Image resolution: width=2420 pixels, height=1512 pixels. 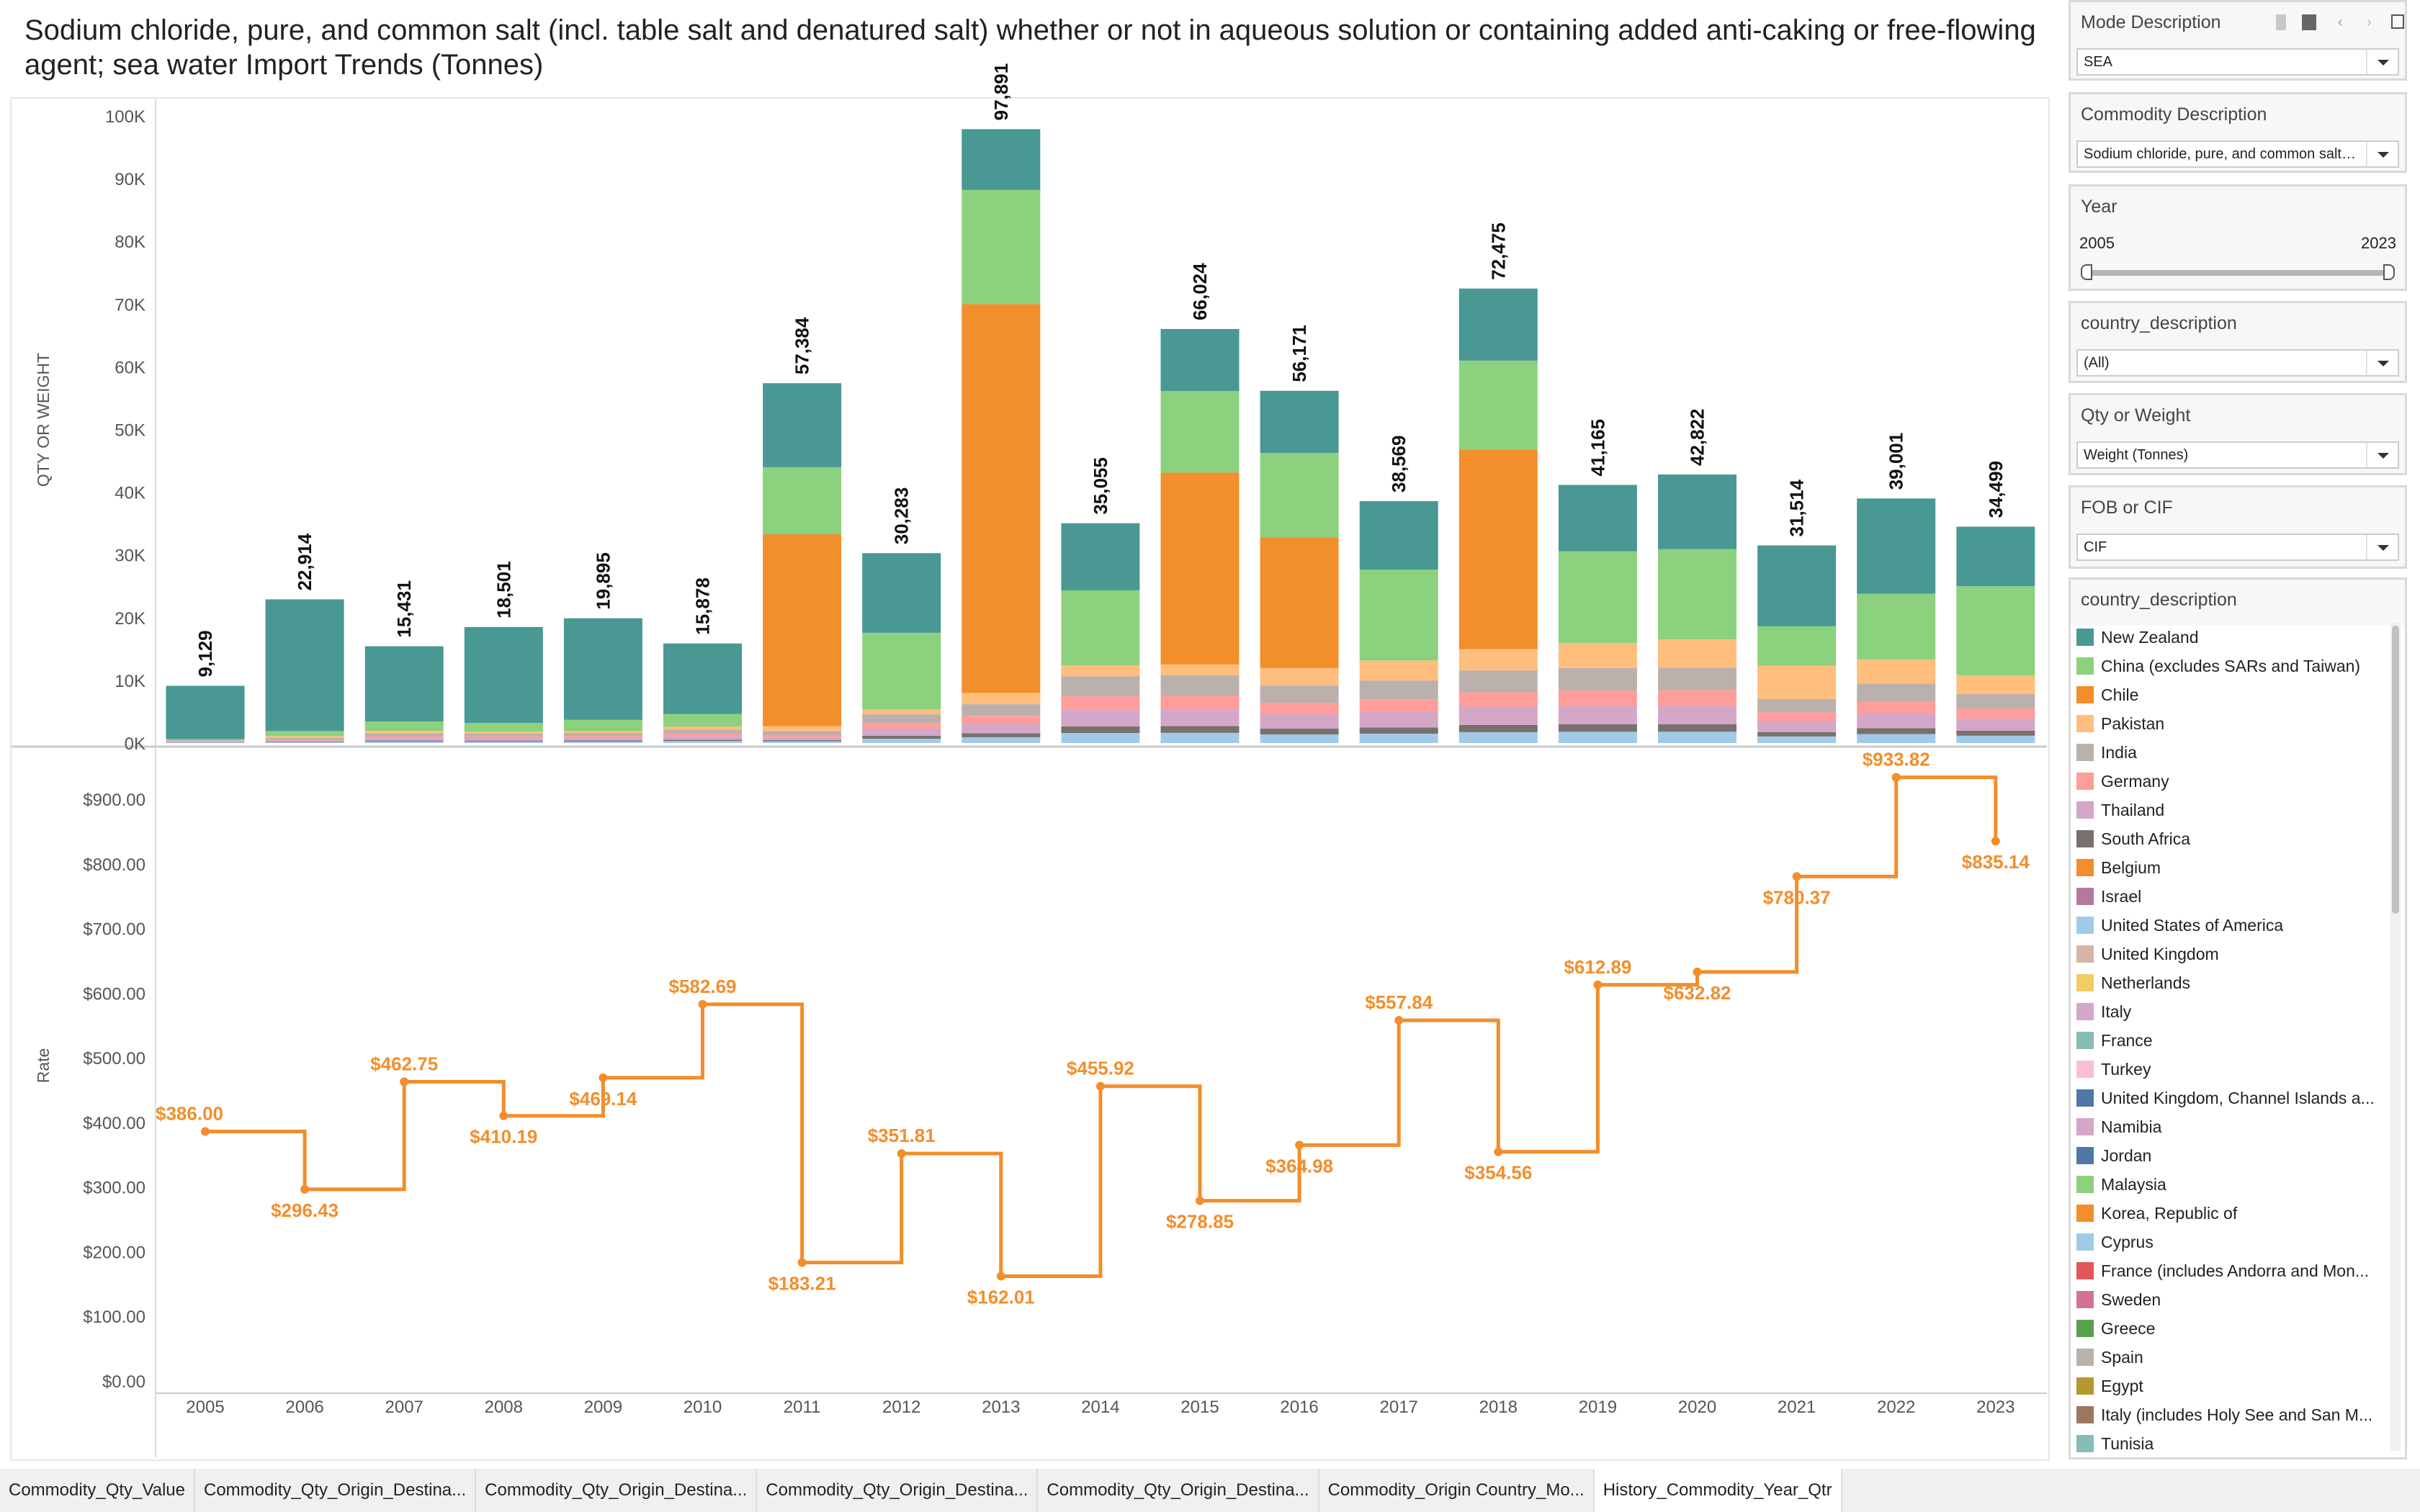 What do you see at coordinates (2122, 1357) in the screenshot?
I see `legend-label: Spain` at bounding box center [2122, 1357].